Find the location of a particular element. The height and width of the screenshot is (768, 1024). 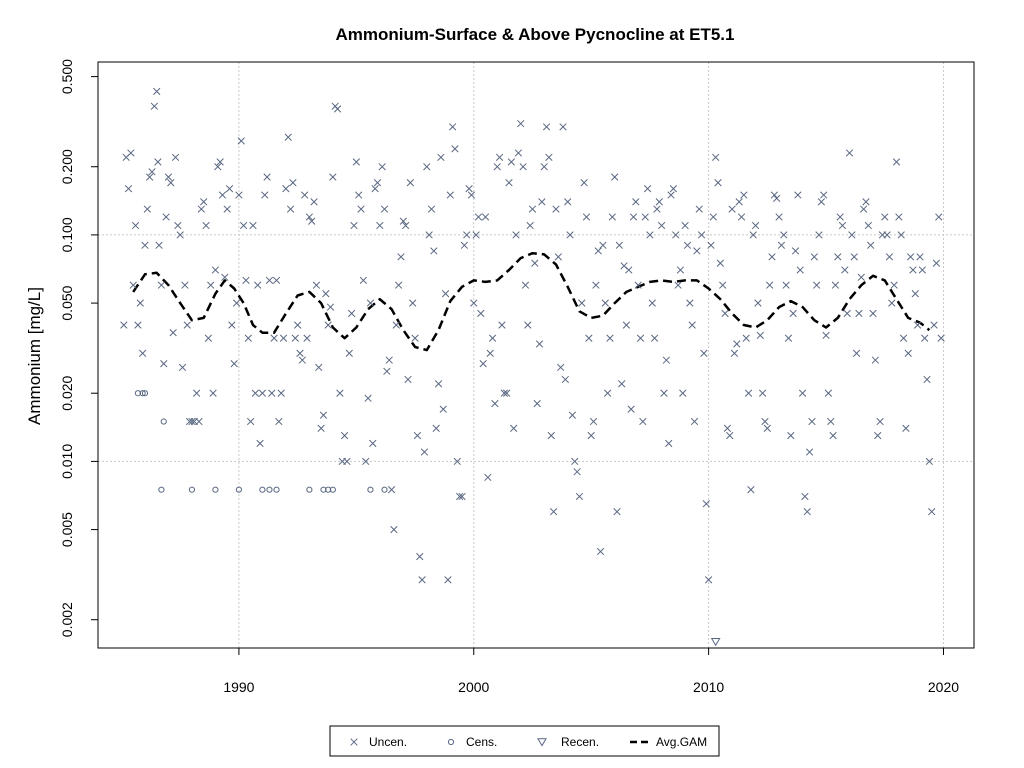

y-tick-label: 0.200 is located at coordinates (67, 166).